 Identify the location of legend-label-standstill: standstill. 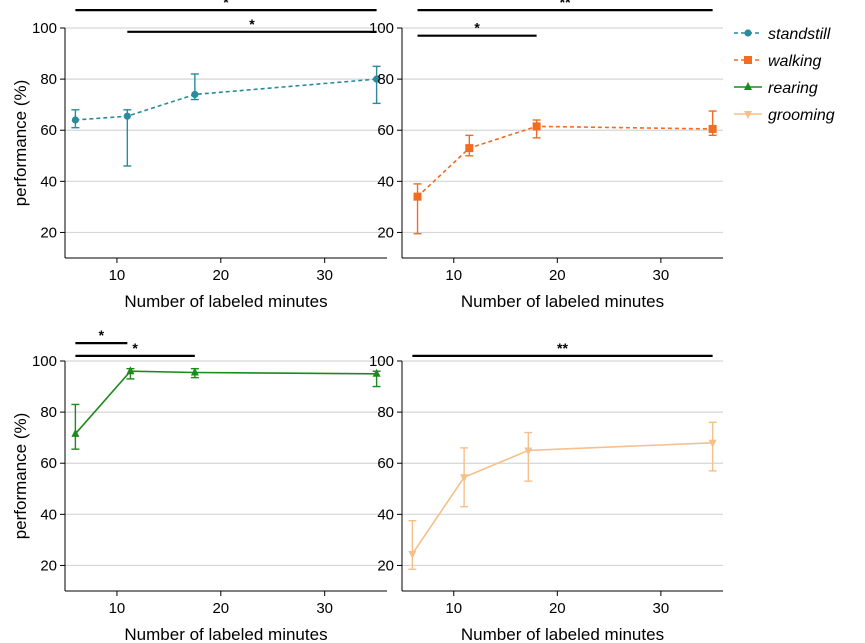
(799, 34).